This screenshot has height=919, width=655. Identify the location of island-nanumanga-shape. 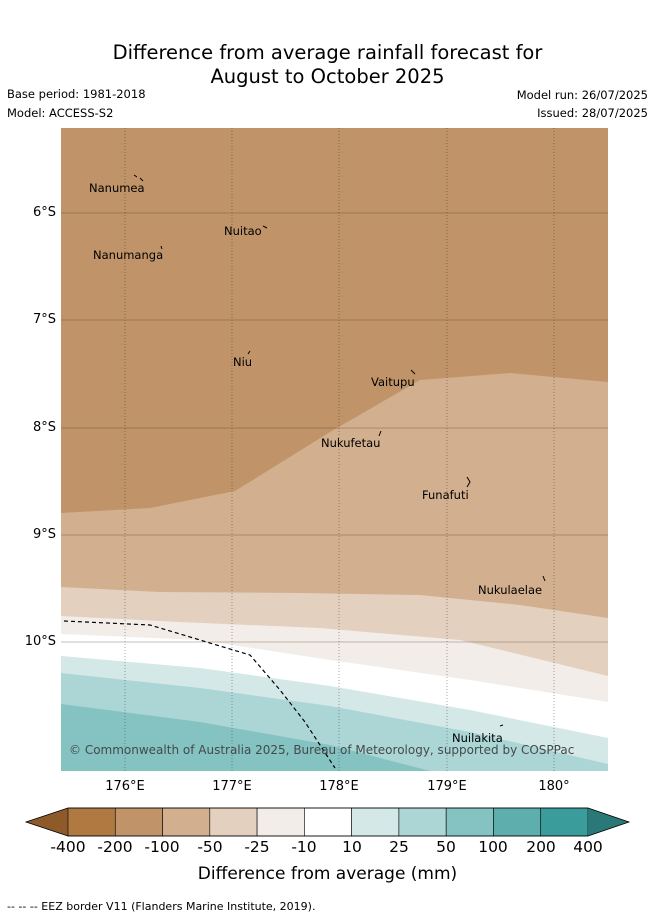
(161, 247).